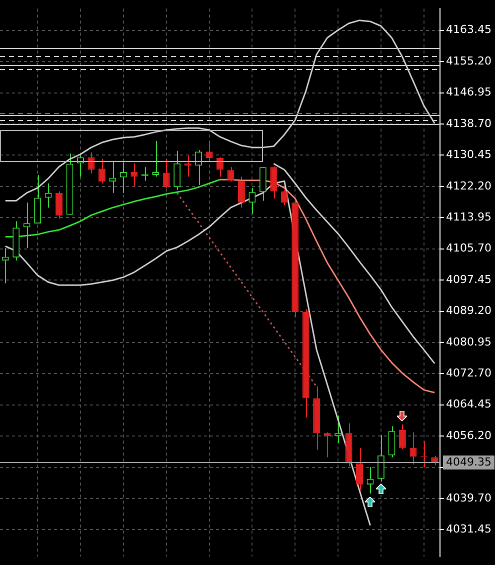  I want to click on y-tick-label: 4072.70, so click(469, 373).